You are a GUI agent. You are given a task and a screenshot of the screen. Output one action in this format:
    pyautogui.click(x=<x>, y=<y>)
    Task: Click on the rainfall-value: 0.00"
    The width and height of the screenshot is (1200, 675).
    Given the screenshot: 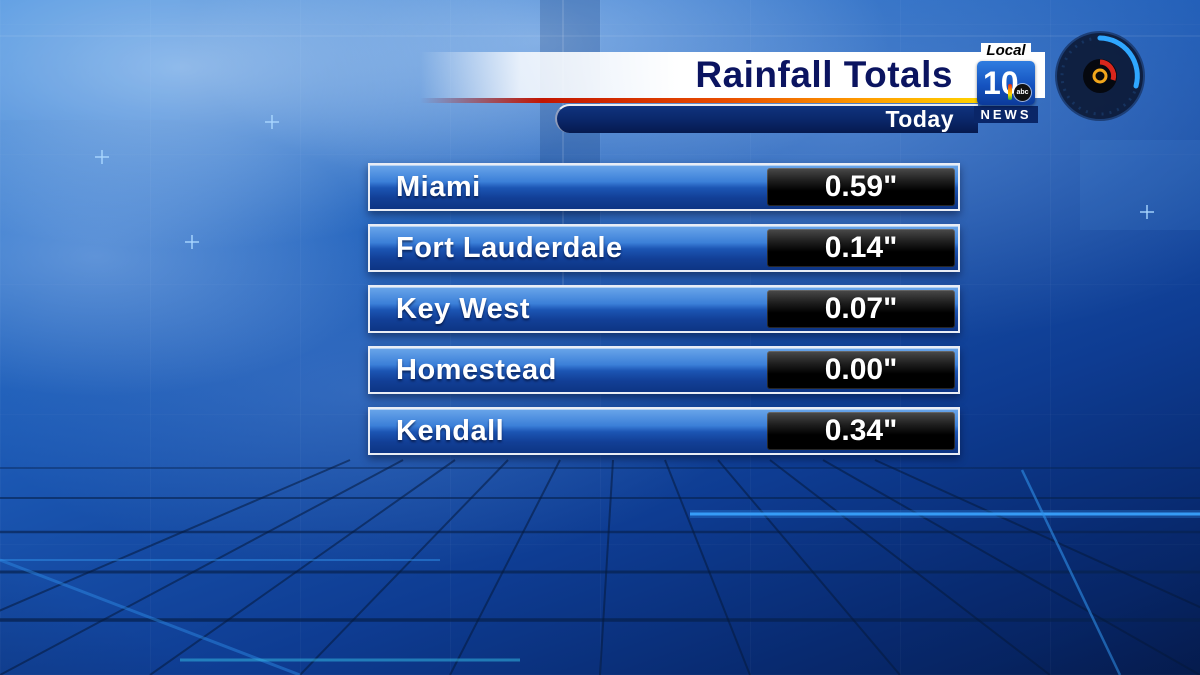 What is the action you would take?
    pyautogui.click(x=861, y=369)
    